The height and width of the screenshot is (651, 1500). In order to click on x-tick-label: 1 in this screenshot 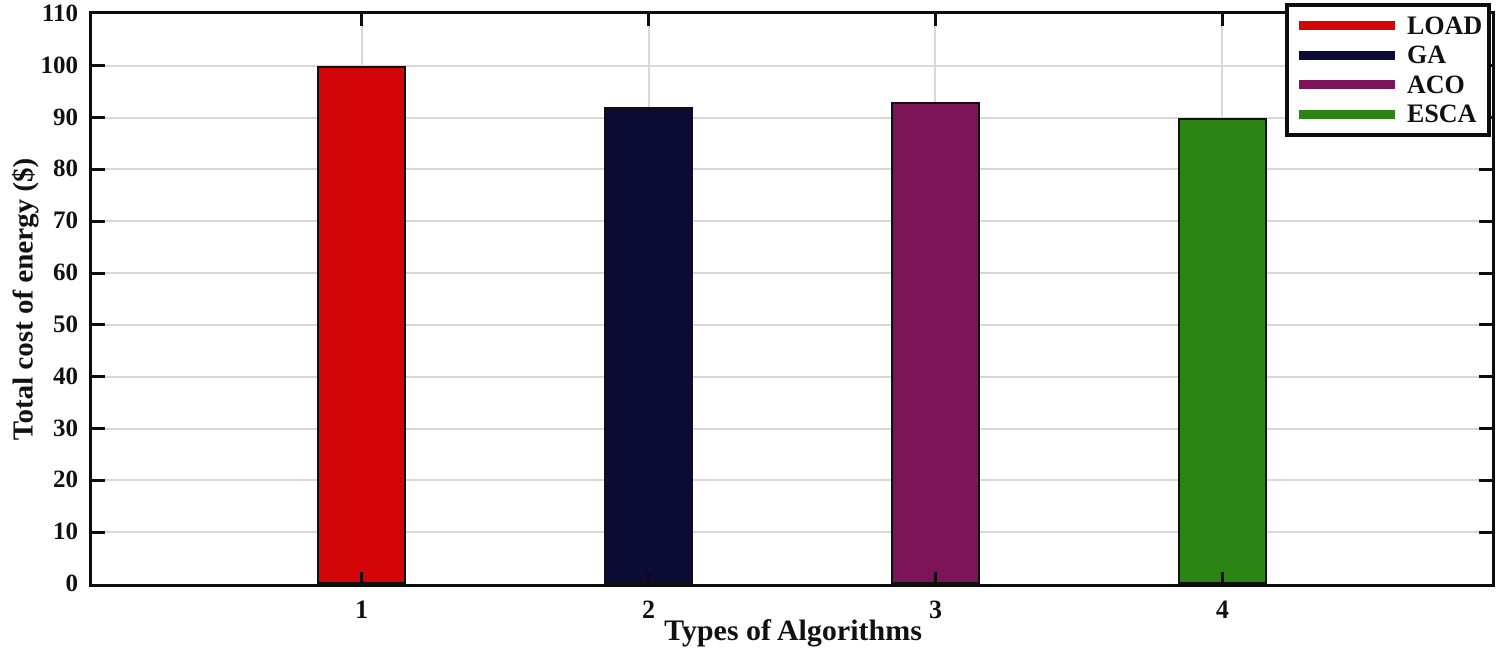, I will do `click(362, 609)`.